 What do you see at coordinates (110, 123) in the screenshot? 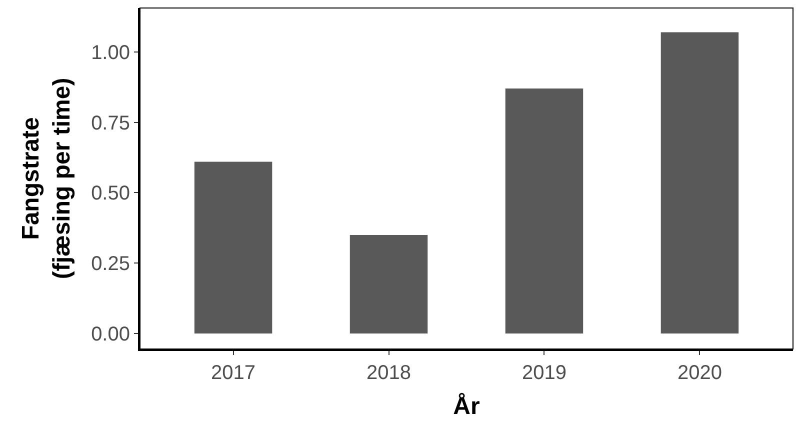
I see `y-tick-label: 0.75` at bounding box center [110, 123].